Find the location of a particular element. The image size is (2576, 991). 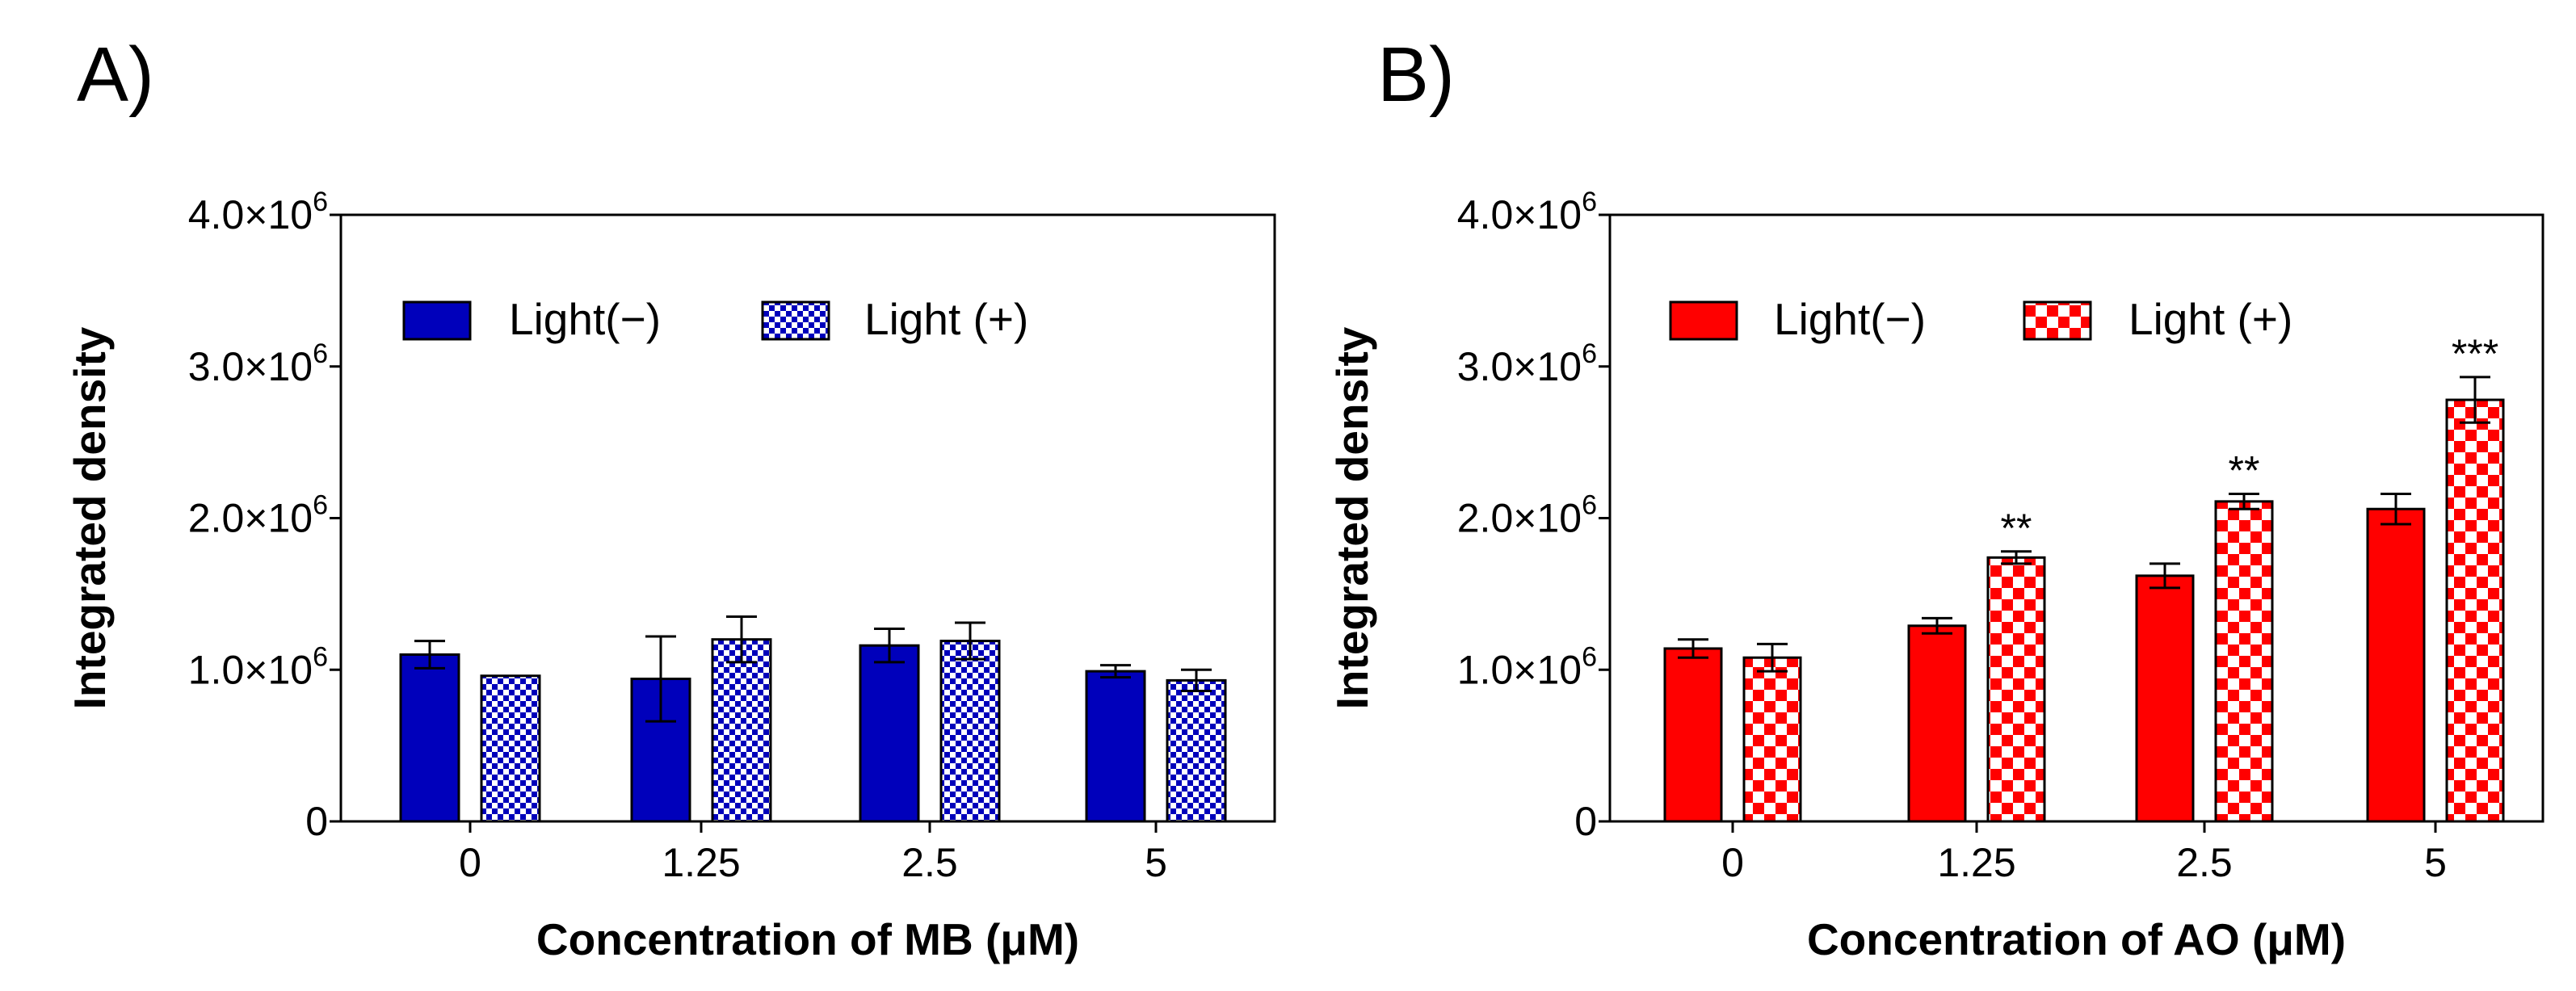

panel-label: A) is located at coordinates (115, 74).